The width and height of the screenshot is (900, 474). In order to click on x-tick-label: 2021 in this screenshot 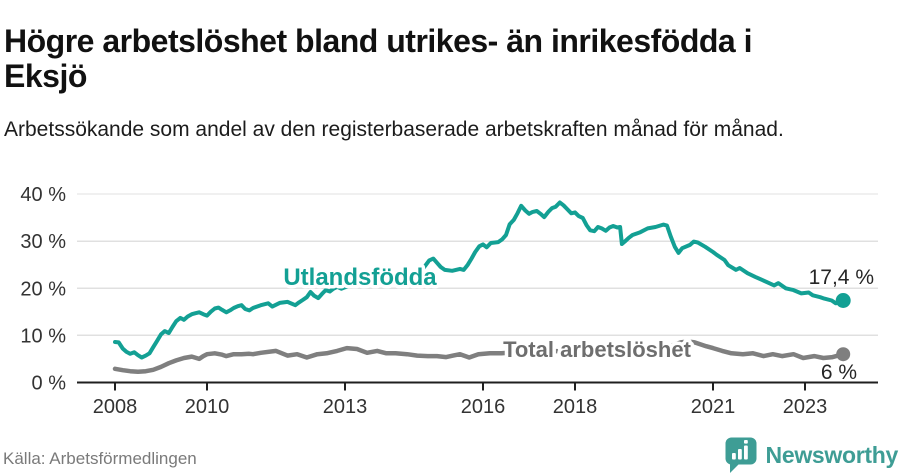, I will do `click(713, 407)`.